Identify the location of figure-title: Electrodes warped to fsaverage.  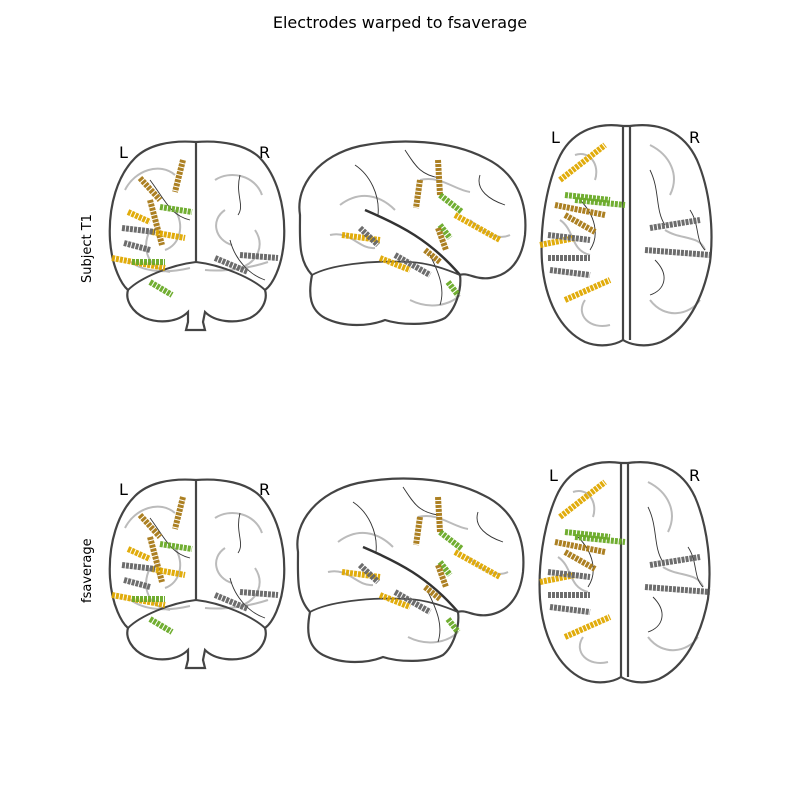
(400, 22).